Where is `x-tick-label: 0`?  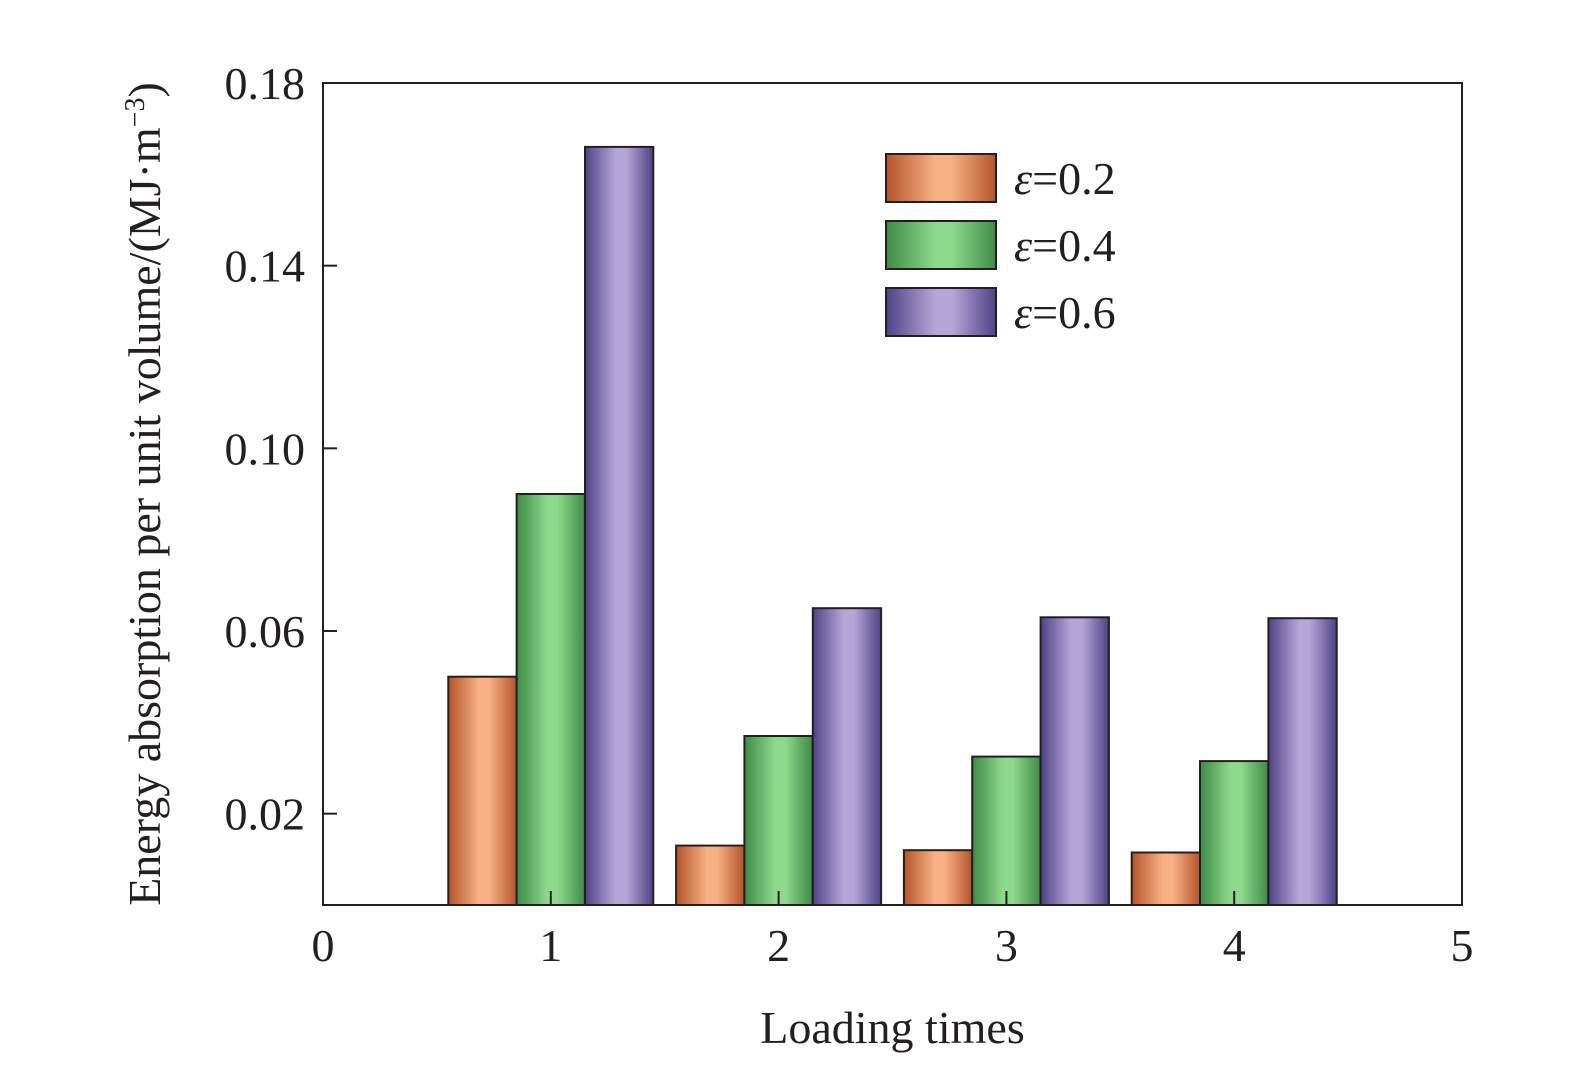 x-tick-label: 0 is located at coordinates (323, 945).